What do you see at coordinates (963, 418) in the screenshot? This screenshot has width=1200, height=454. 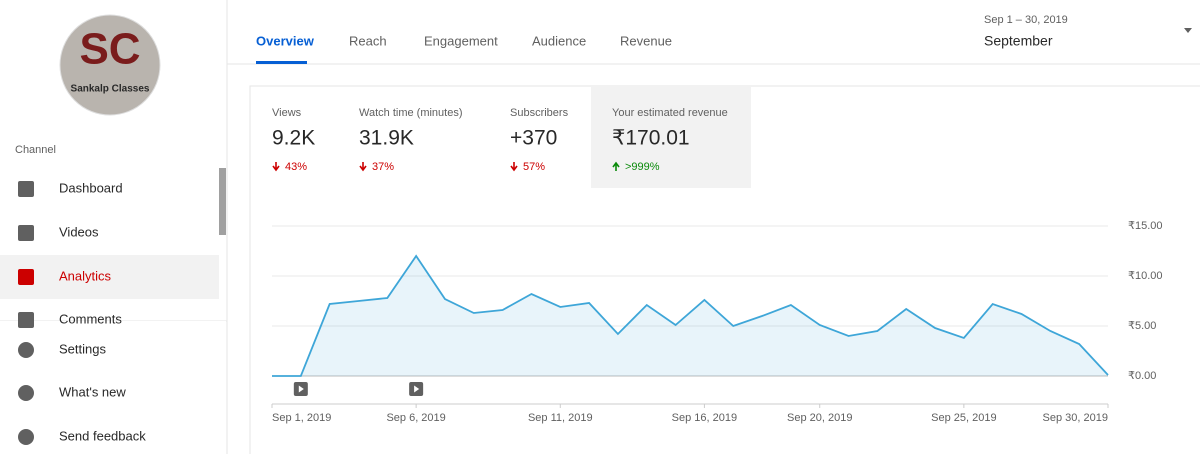 I see `x-tick-label: Sep 25, 2019` at bounding box center [963, 418].